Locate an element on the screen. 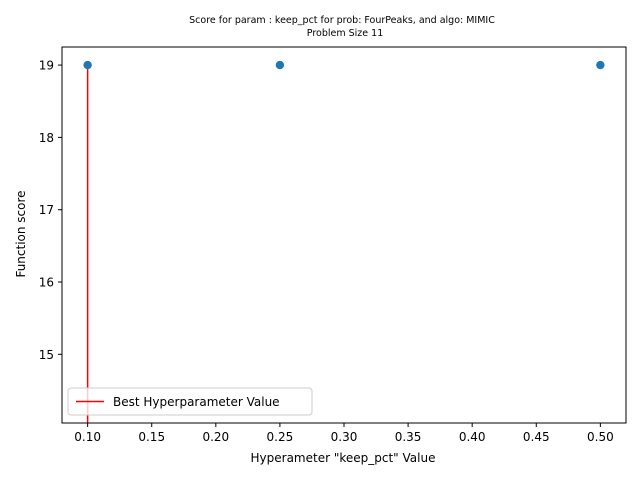 The height and width of the screenshot is (480, 640). x-tick-label: 0.20 is located at coordinates (215, 437).